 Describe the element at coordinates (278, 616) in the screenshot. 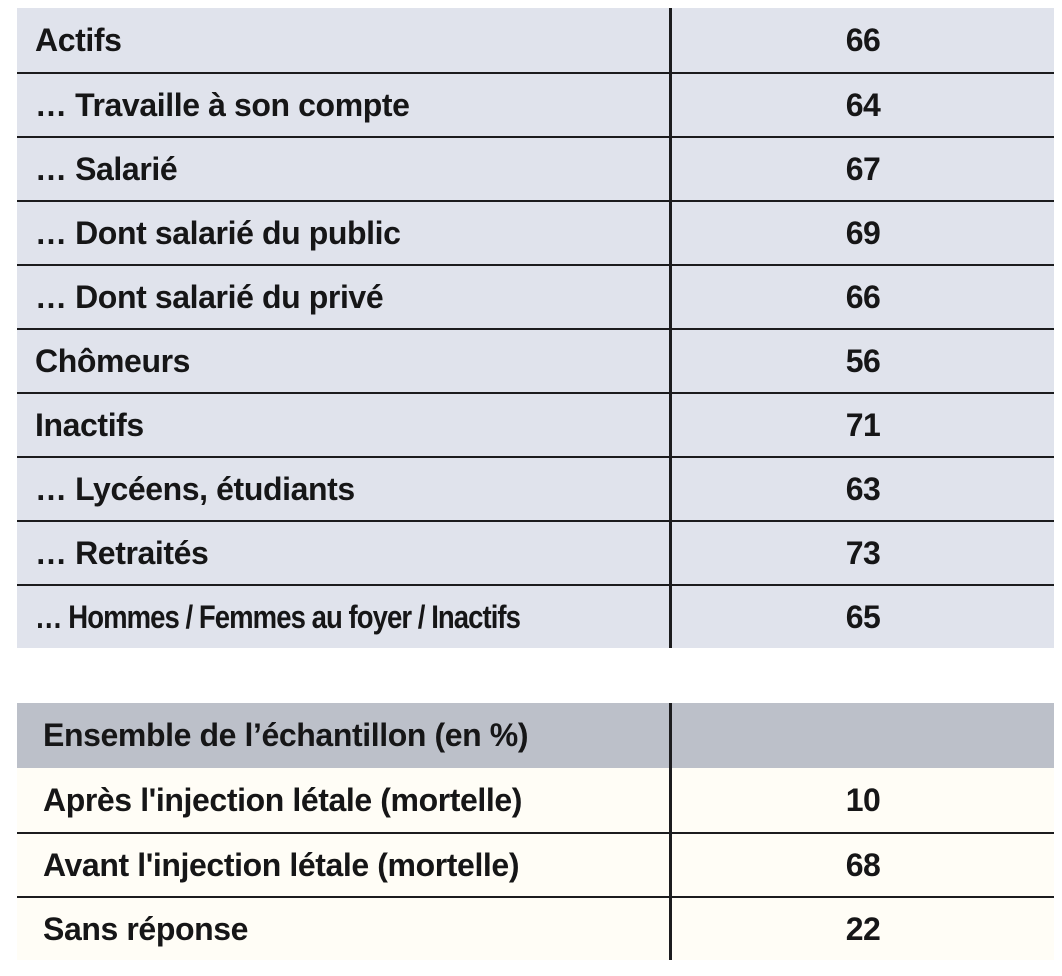

I see `row-label-text: … Hommes / Femmes au foyer / Inactifs` at that location.